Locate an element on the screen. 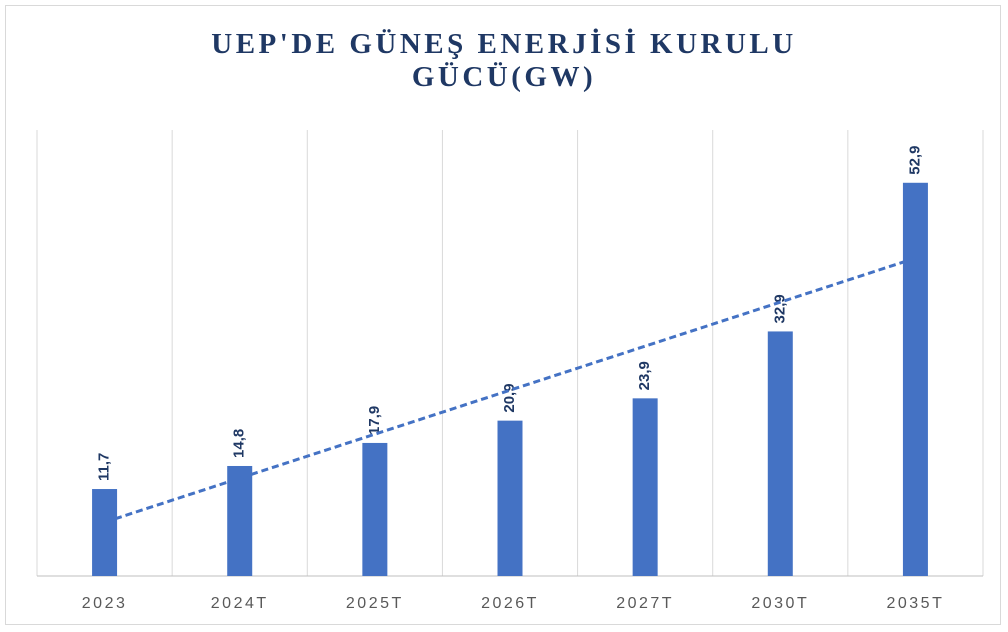 This screenshot has height=632, width=1008. data-label: 17,9 is located at coordinates (374, 420).